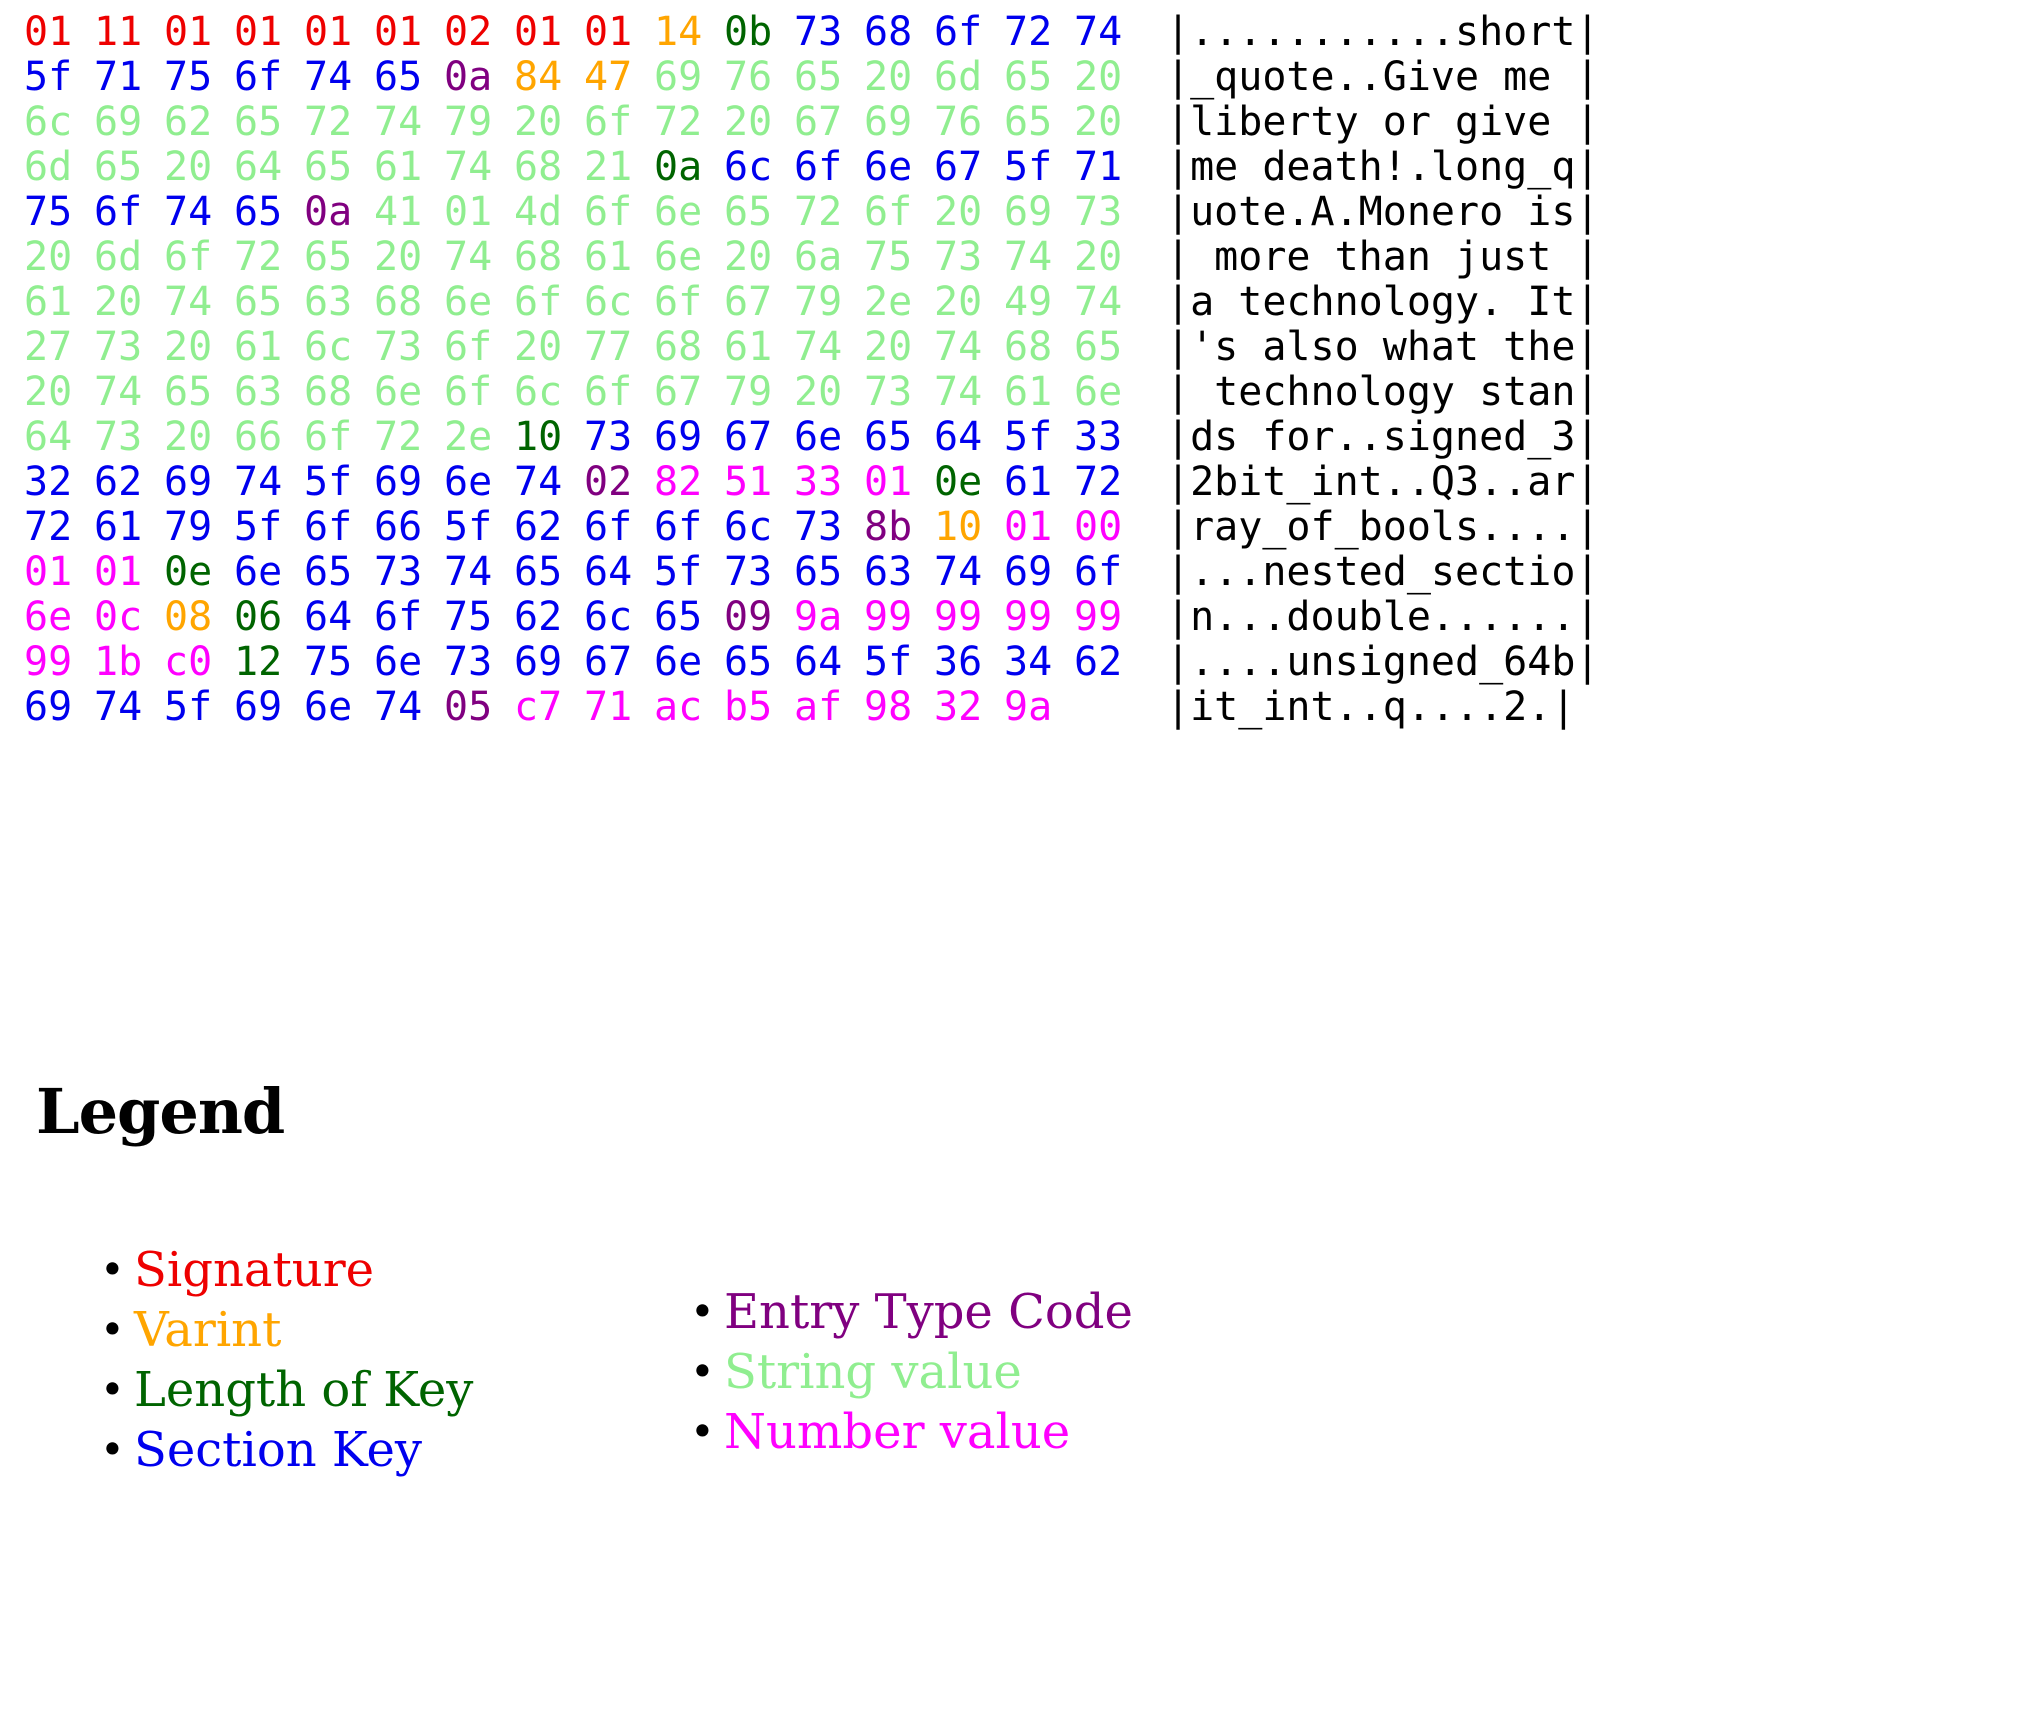 This screenshot has height=1725, width=2022. I want to click on hex-byte-string-value: 27, so click(48, 347).